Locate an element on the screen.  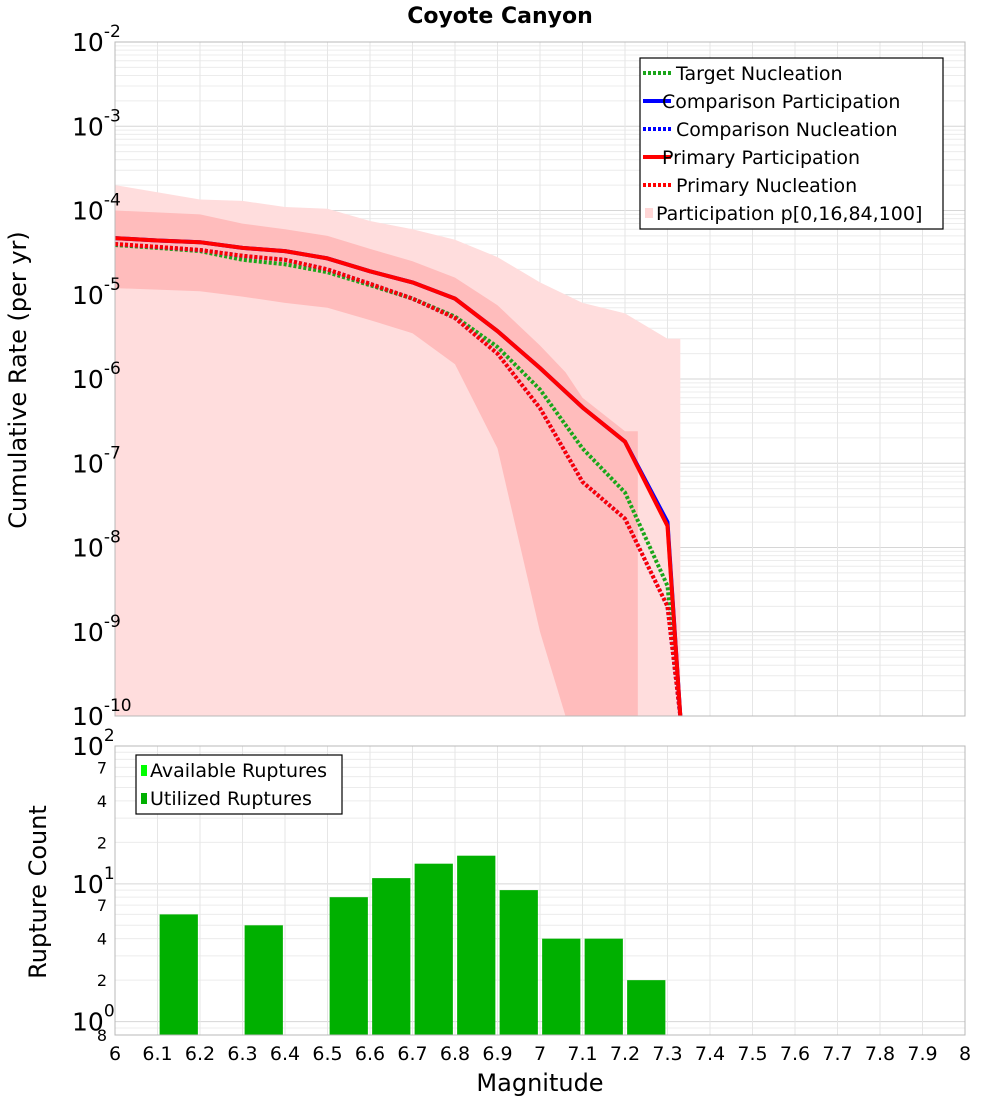
top-y-tick-label: 10⁻² is located at coordinates (96, 39).